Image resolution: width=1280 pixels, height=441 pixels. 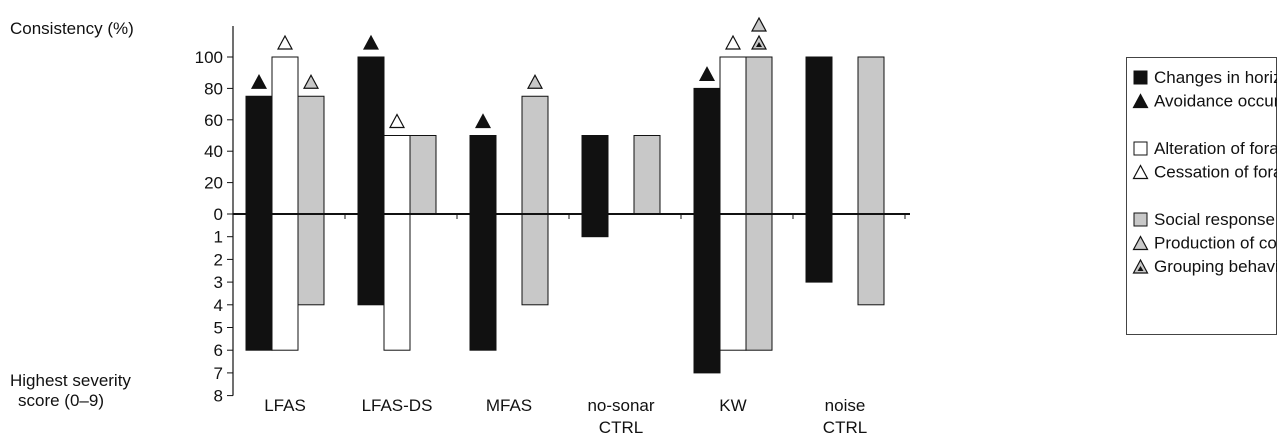 What do you see at coordinates (1215, 172) in the screenshot?
I see `legend-label: Cessation of foraging occurred` at bounding box center [1215, 172].